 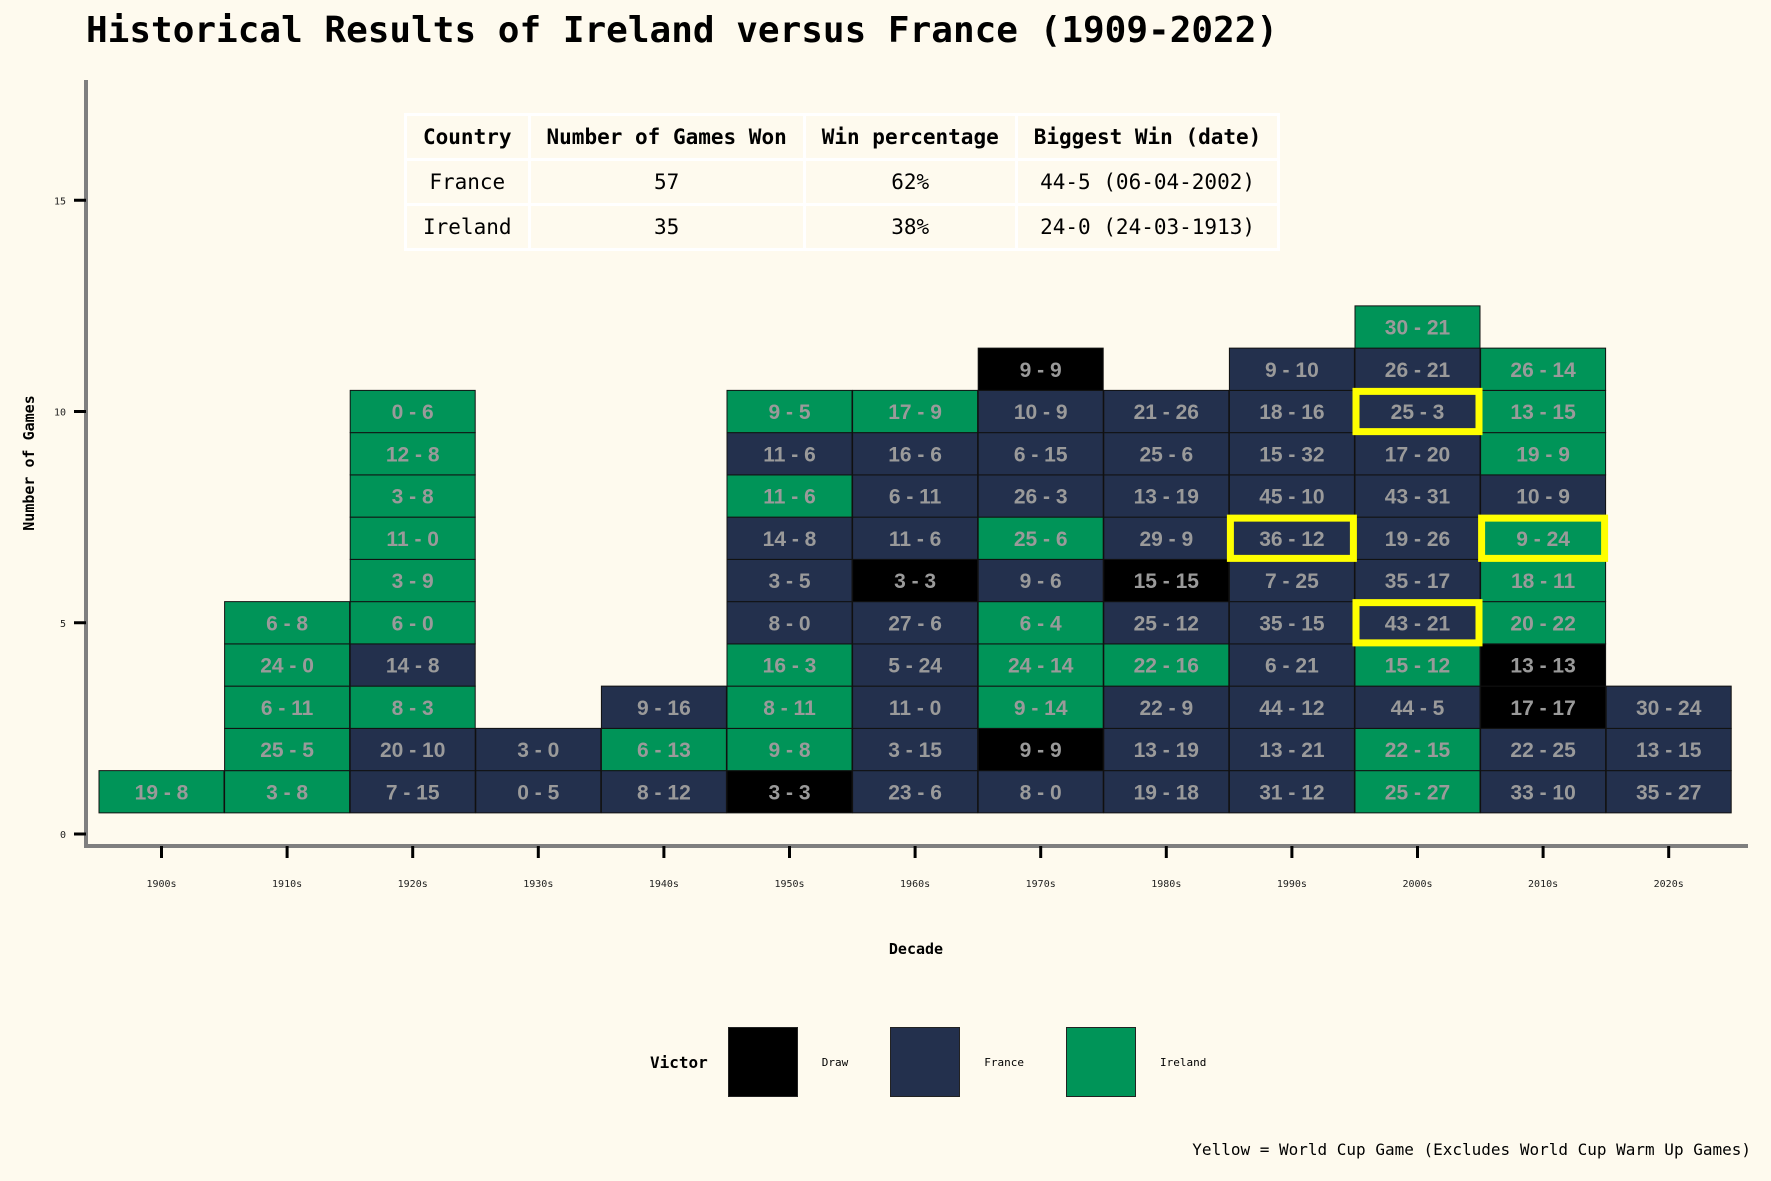 I want to click on score-label: 19 - 8, so click(x=162, y=792).